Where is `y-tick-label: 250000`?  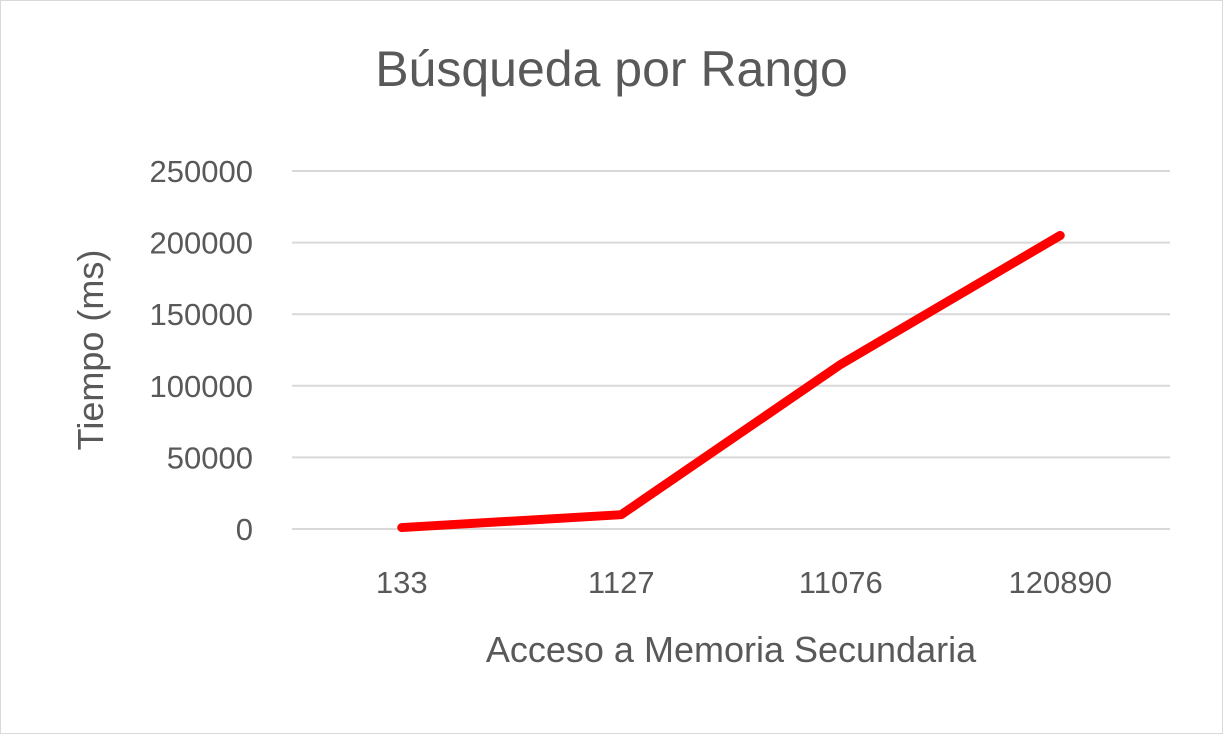 y-tick-label: 250000 is located at coordinates (201, 171).